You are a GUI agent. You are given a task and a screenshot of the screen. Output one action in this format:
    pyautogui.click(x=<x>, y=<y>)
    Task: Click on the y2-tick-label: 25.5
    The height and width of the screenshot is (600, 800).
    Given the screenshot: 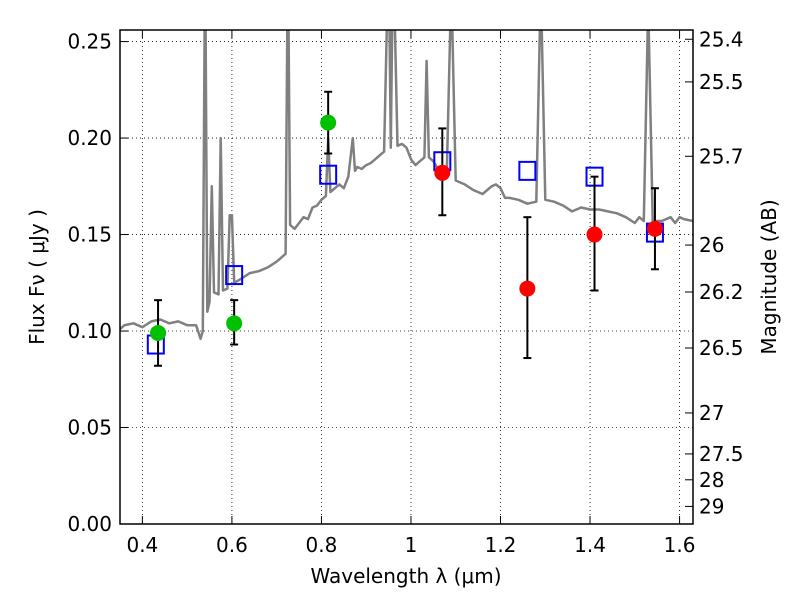 What is the action you would take?
    pyautogui.click(x=721, y=82)
    